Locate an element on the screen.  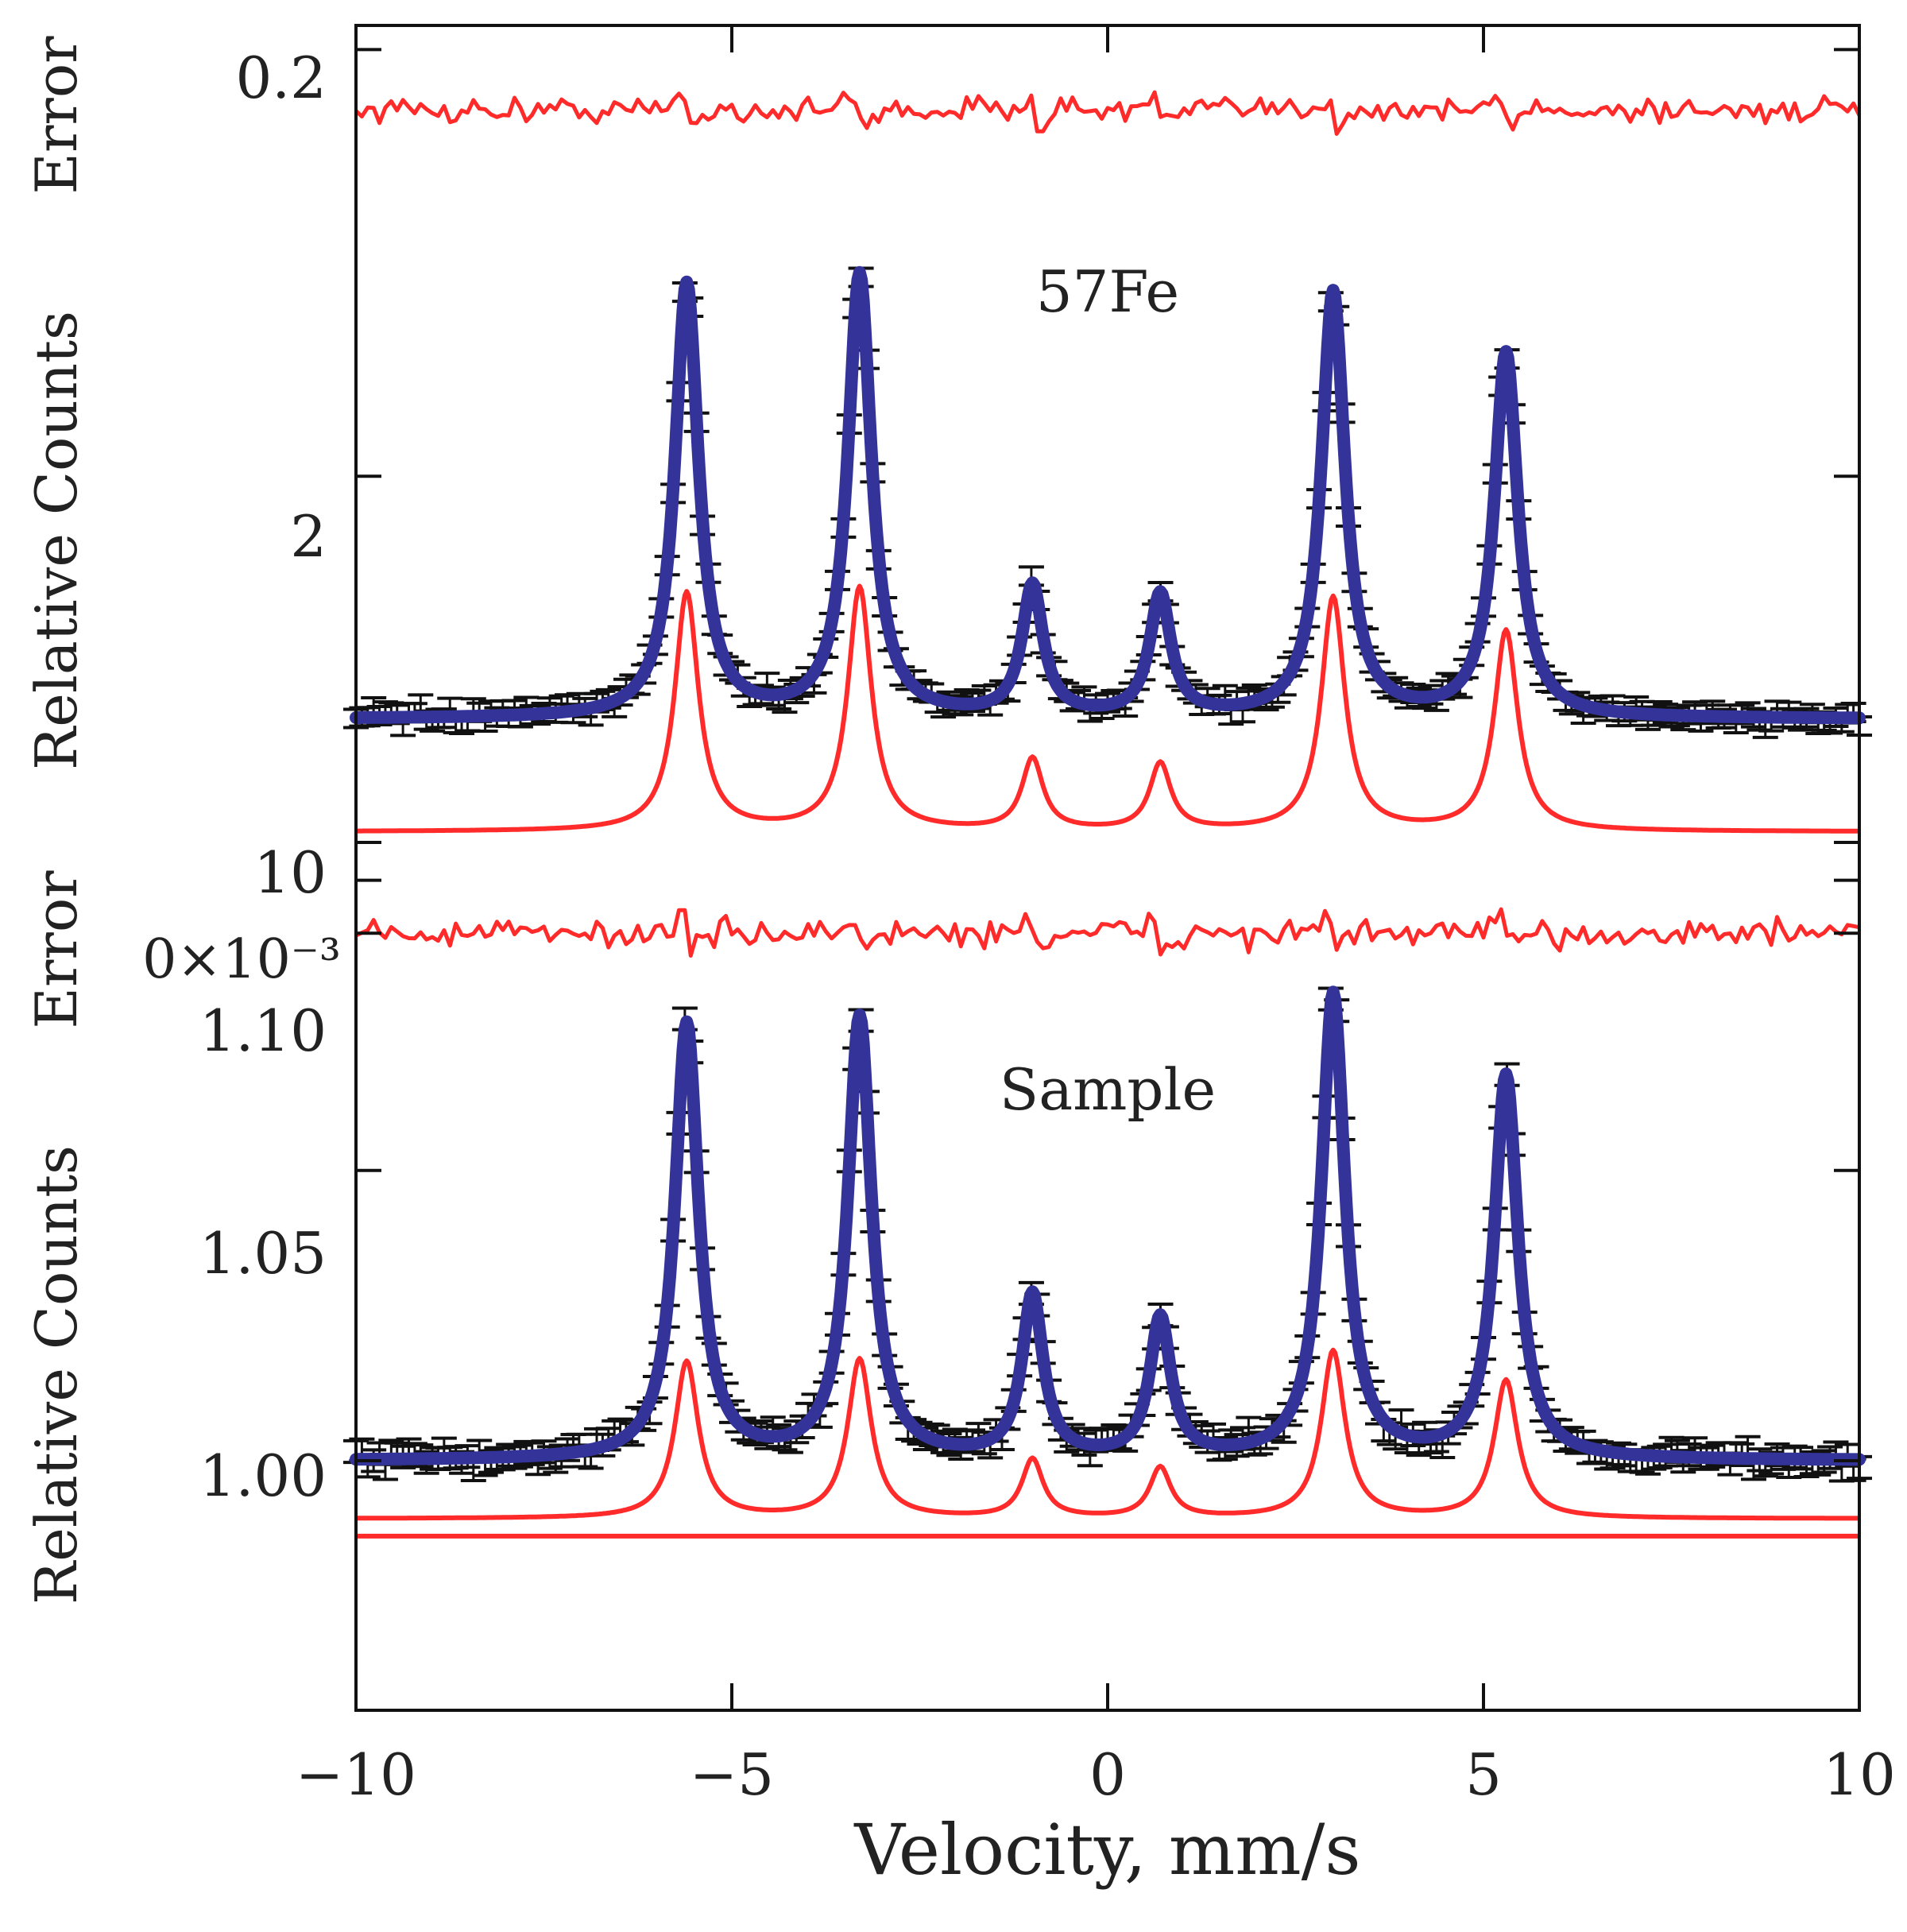
residual-line-sample is located at coordinates (1107, 932).